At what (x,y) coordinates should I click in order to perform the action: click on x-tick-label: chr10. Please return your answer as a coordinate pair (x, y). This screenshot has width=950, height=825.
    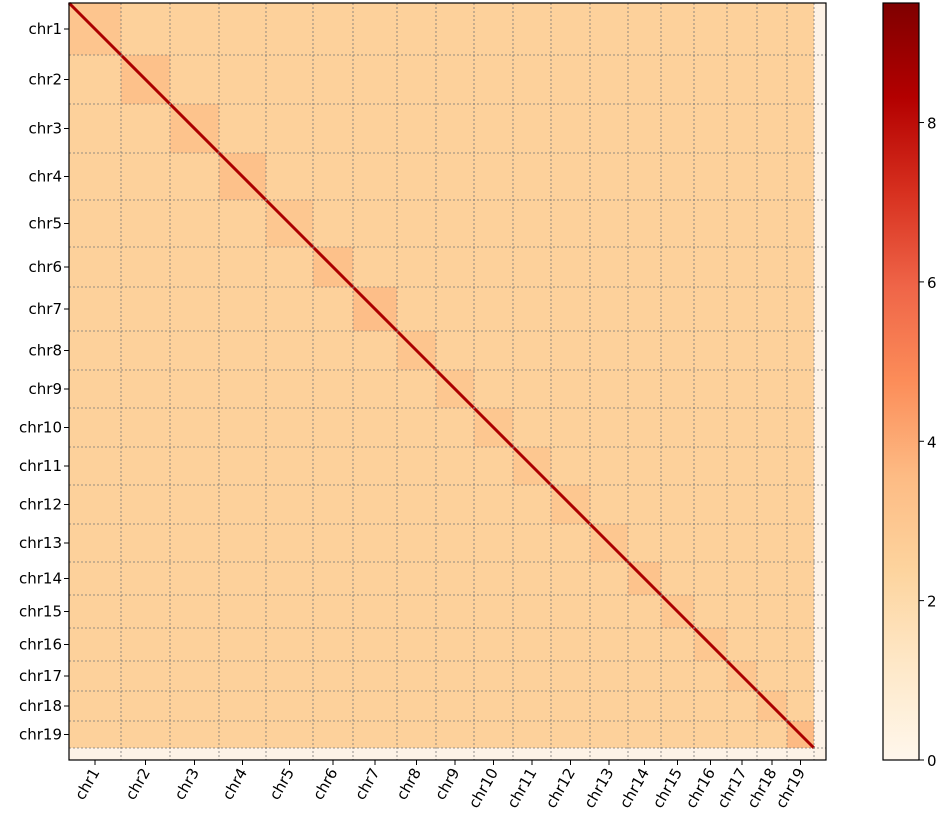
    Looking at the image, I should click on (483, 788).